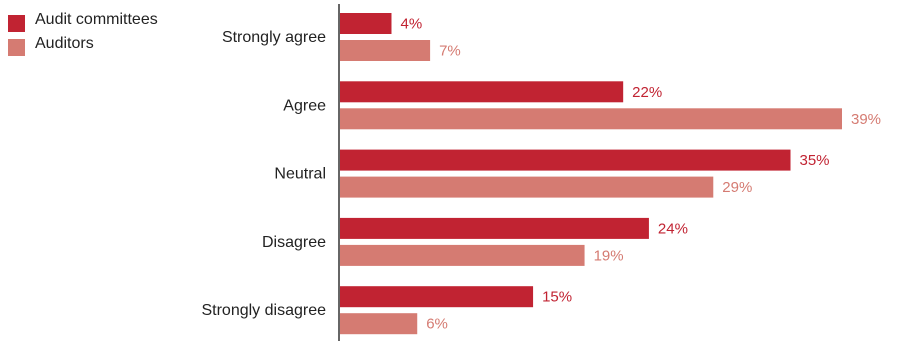 The image size is (904, 341). I want to click on bar-audit-committees-strongly-agree, so click(366, 23).